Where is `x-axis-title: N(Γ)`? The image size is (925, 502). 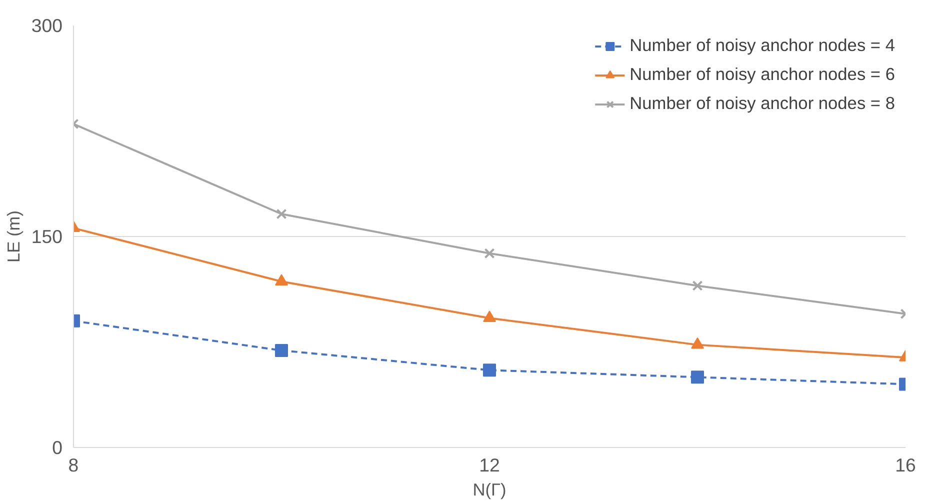
x-axis-title: N(Γ) is located at coordinates (489, 490).